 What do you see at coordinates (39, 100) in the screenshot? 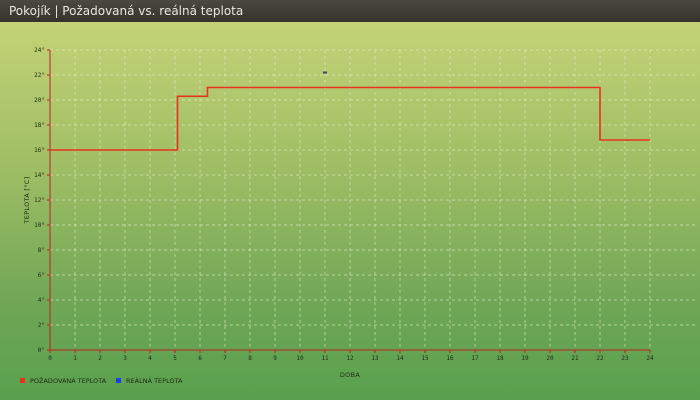
I see `y-tick-label: 20°` at bounding box center [39, 100].